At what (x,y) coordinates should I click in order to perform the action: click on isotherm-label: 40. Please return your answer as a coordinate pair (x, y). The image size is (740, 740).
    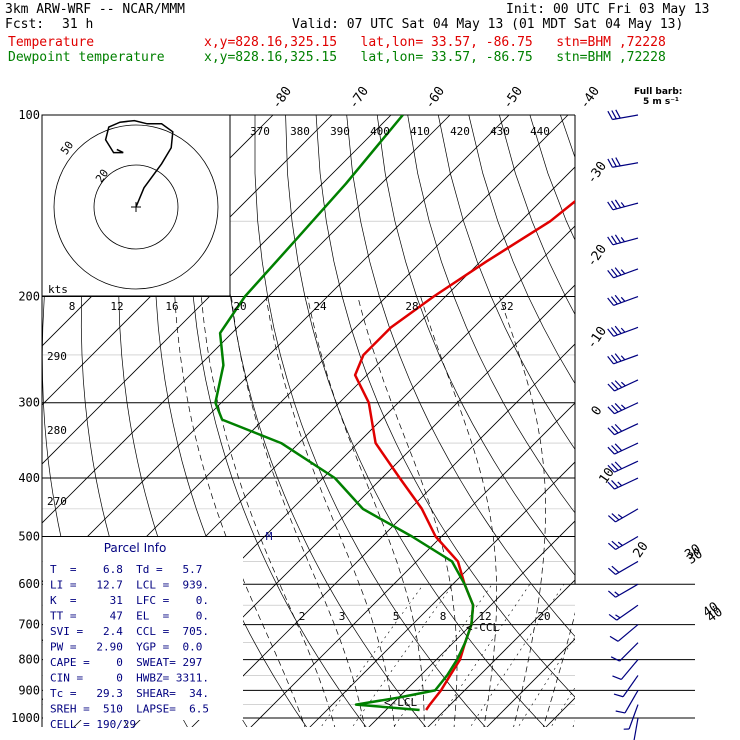
    Looking at the image, I should click on (710, 609).